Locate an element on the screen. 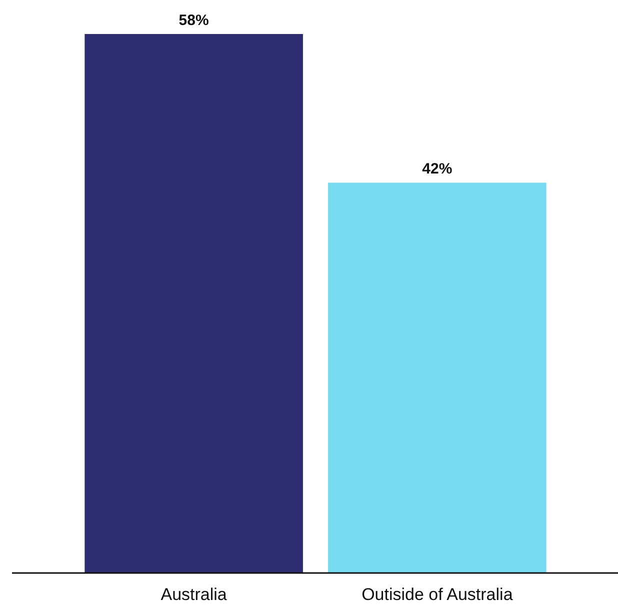  data-label: 42% is located at coordinates (437, 169).